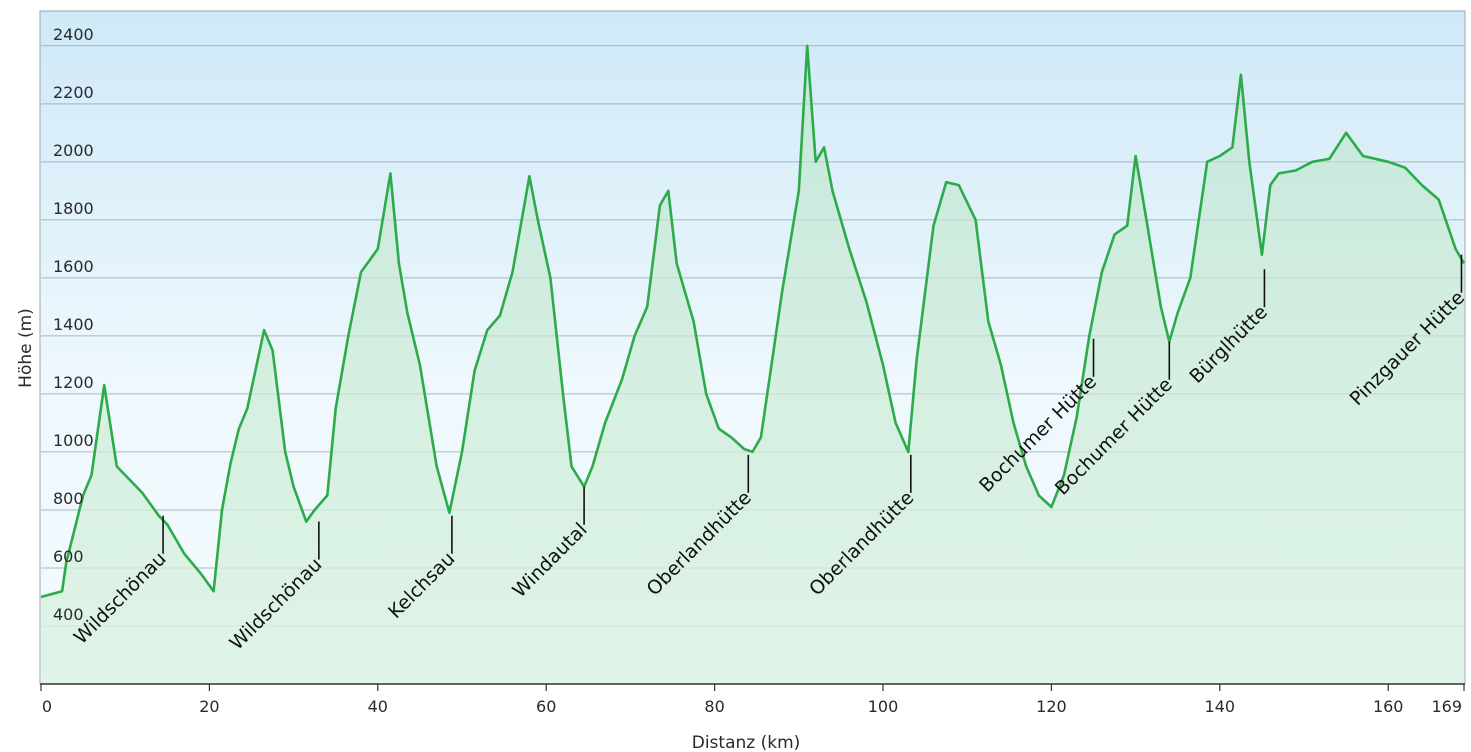 The height and width of the screenshot is (752, 1471). Describe the element at coordinates (378, 706) in the screenshot. I see `x-tick-label: 40` at that location.